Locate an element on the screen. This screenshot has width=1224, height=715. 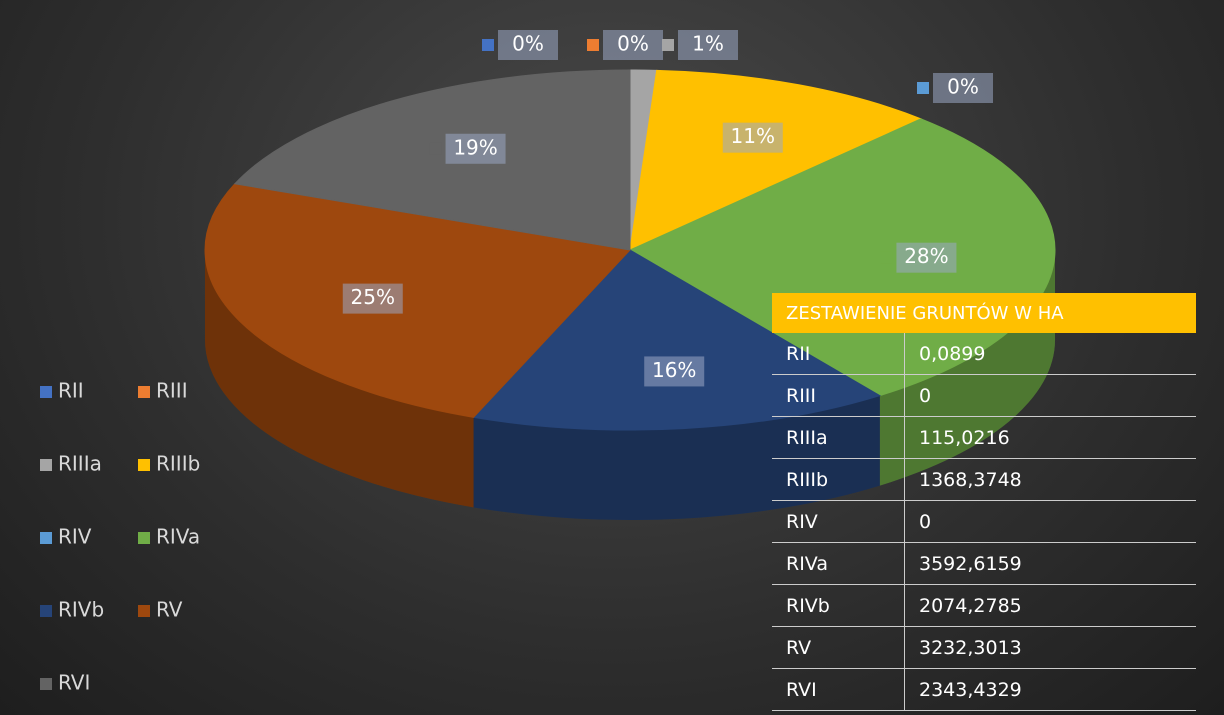
data-label: 11% is located at coordinates (753, 136).